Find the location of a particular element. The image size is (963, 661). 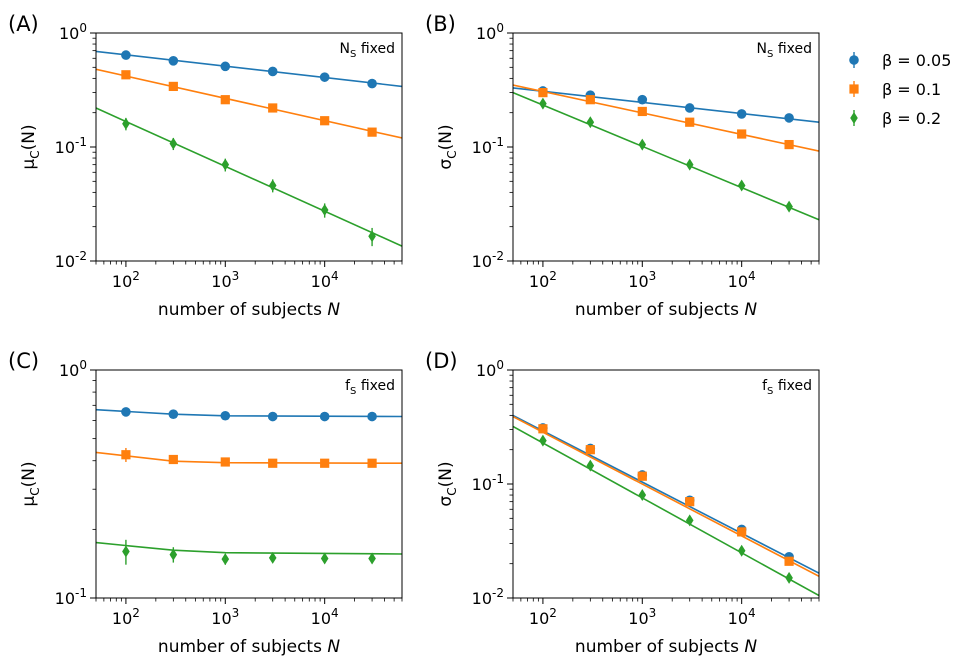

legend-label: β = 0.2 is located at coordinates (911, 118).